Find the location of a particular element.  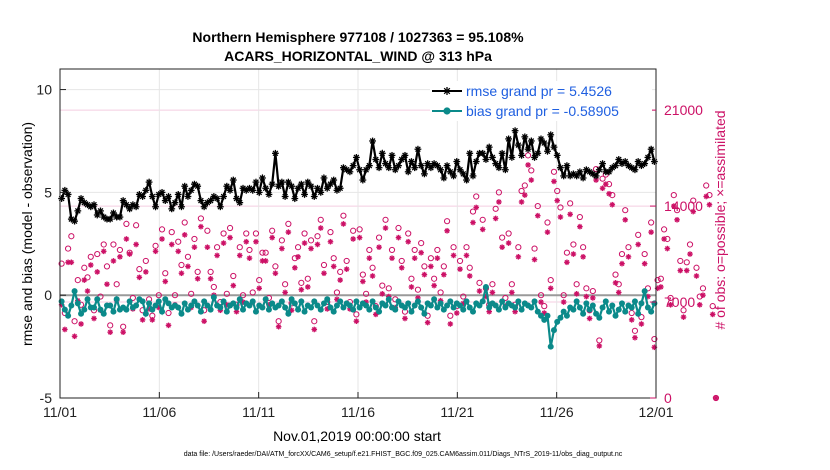

legend-bias-label: bias grand pr = -0.58905 is located at coordinates (542, 111).